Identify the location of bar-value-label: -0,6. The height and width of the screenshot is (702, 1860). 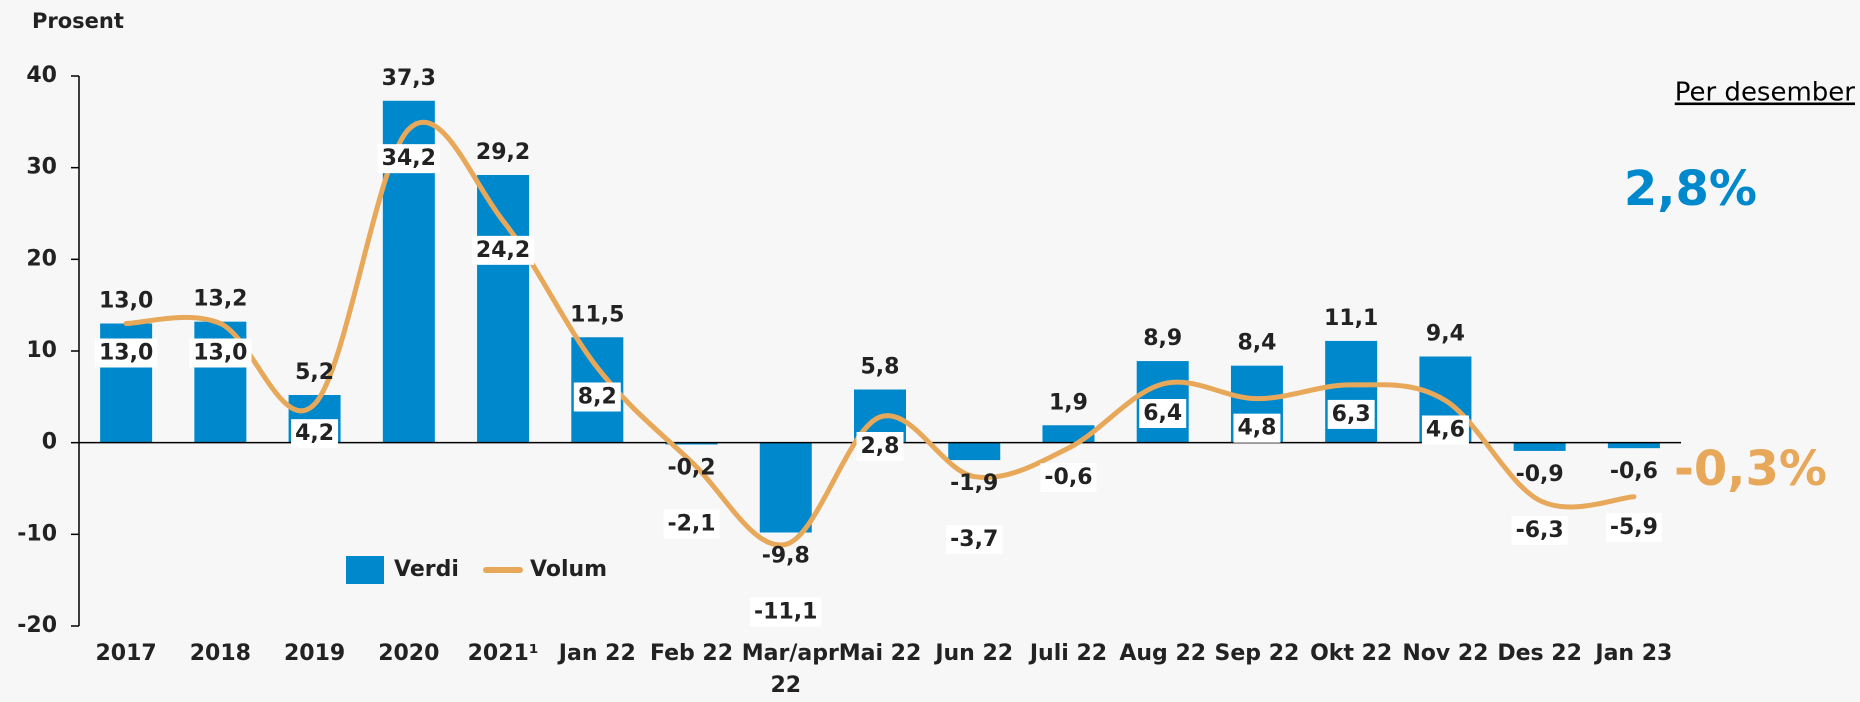
(1634, 471).